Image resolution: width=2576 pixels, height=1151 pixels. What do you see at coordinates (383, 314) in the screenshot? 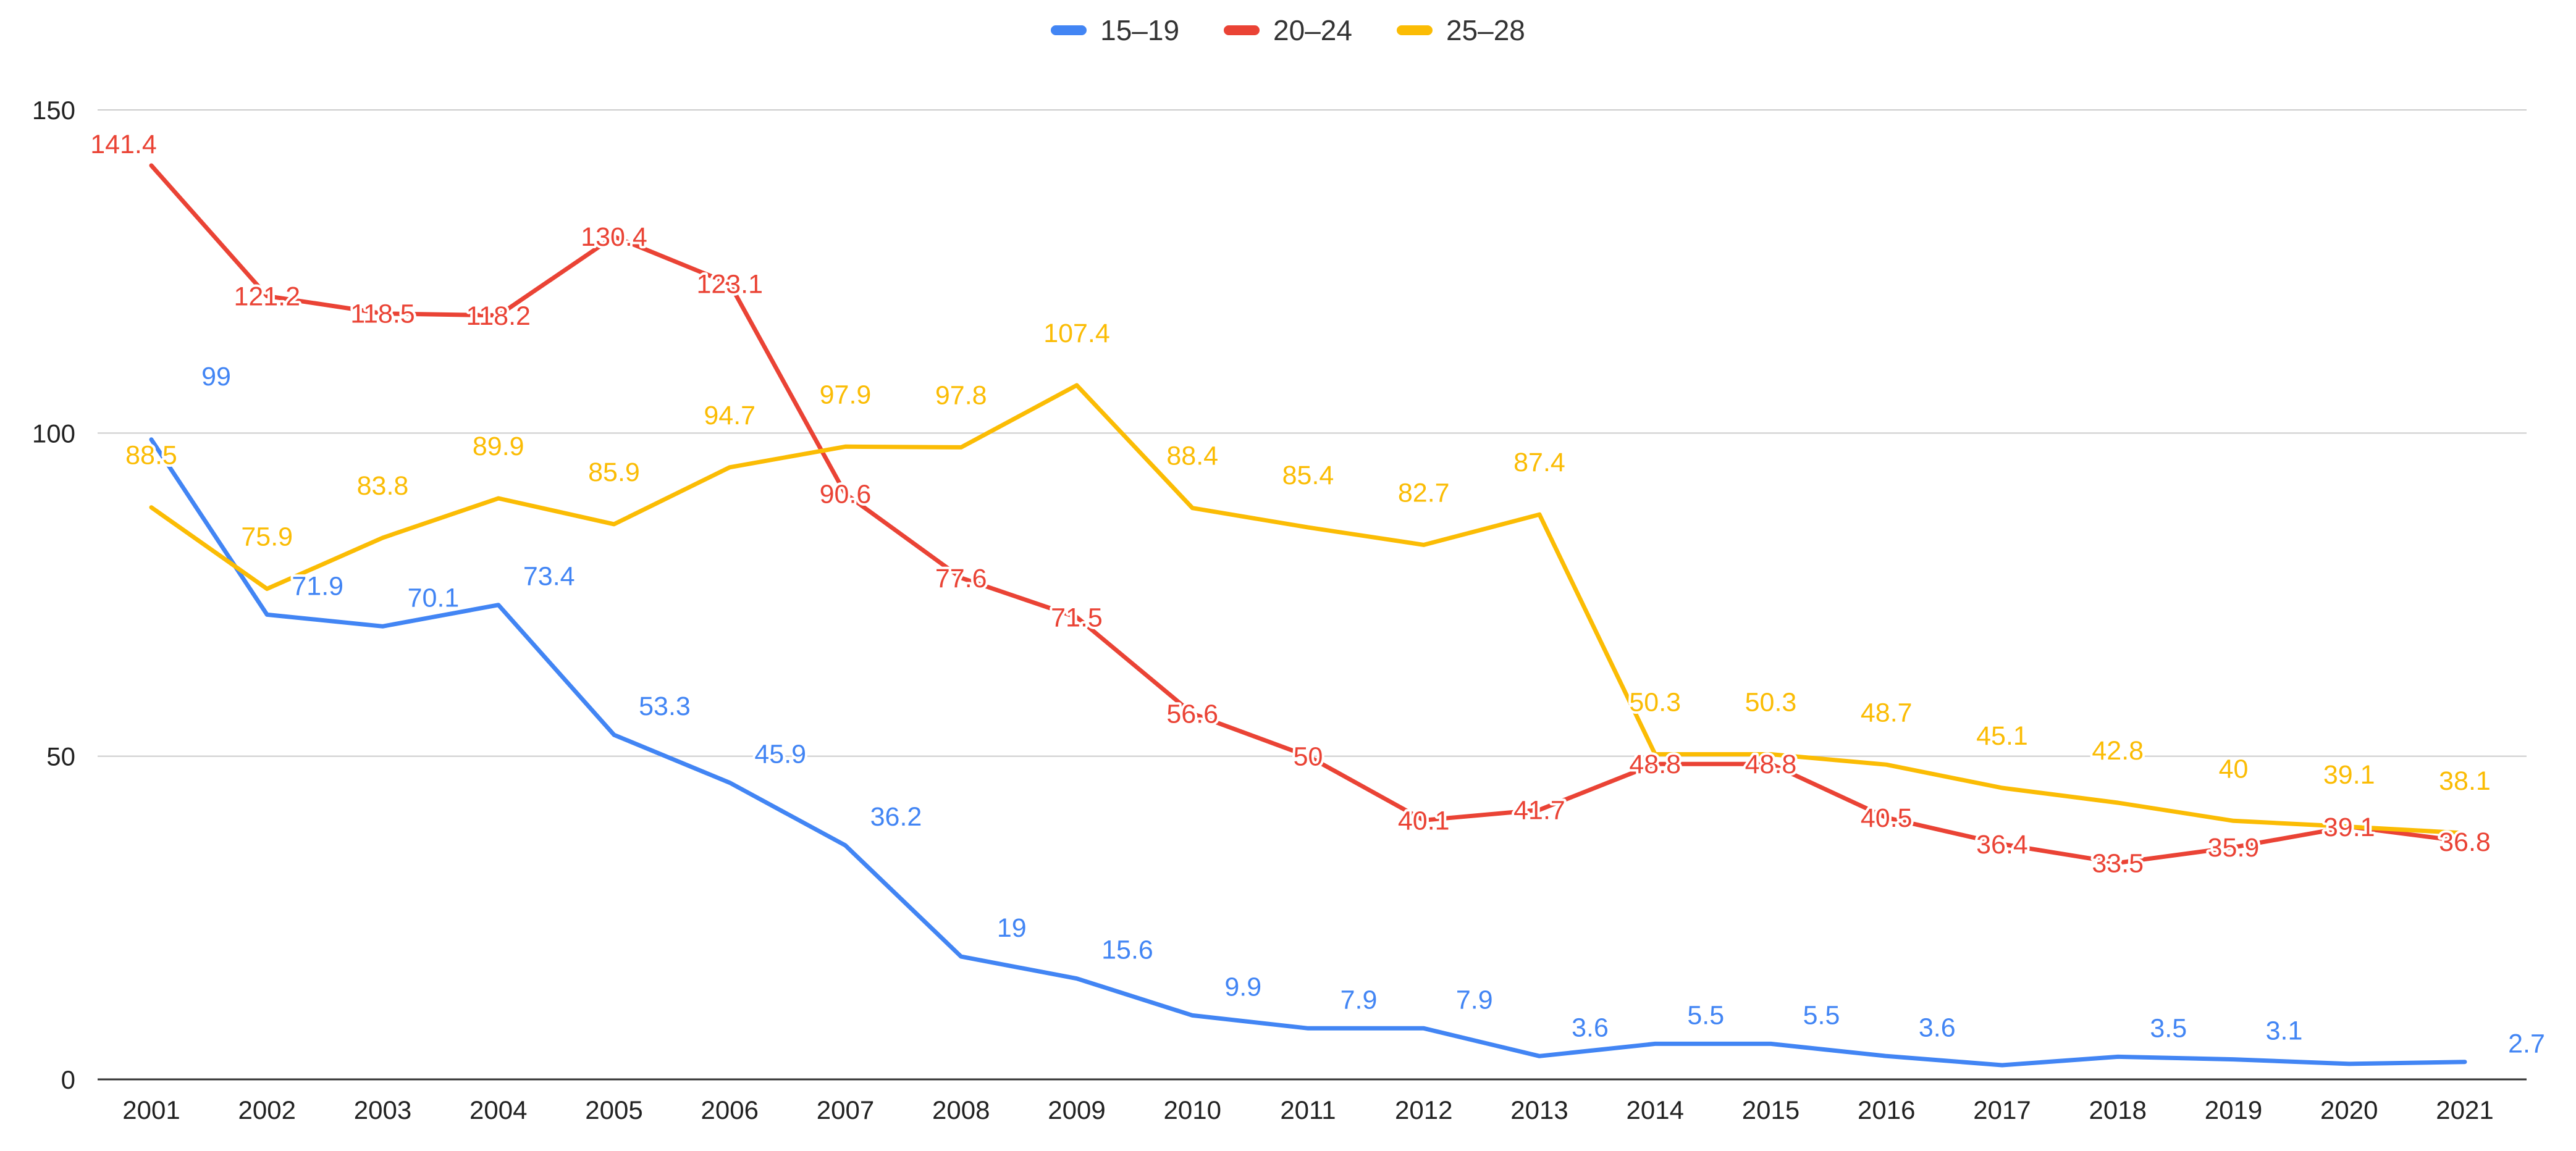
I see `data-label-20-24-2003: 118.5` at bounding box center [383, 314].